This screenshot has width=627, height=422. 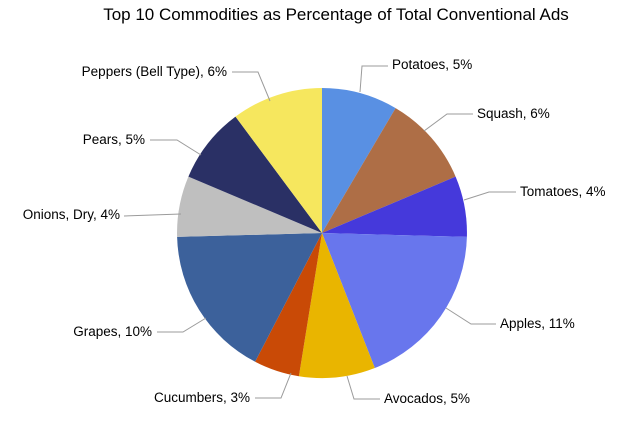 I want to click on leader-line-onions-dry, so click(x=152, y=215).